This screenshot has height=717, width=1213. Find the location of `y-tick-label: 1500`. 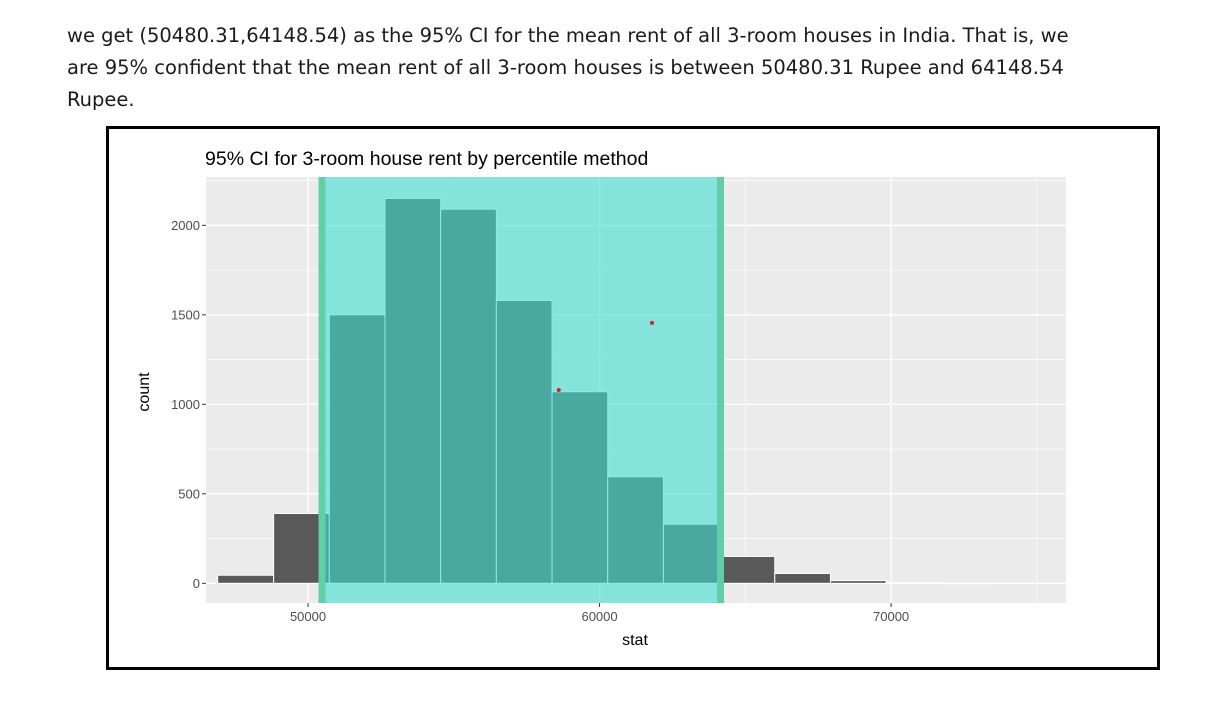

y-tick-label: 1500 is located at coordinates (185, 314).